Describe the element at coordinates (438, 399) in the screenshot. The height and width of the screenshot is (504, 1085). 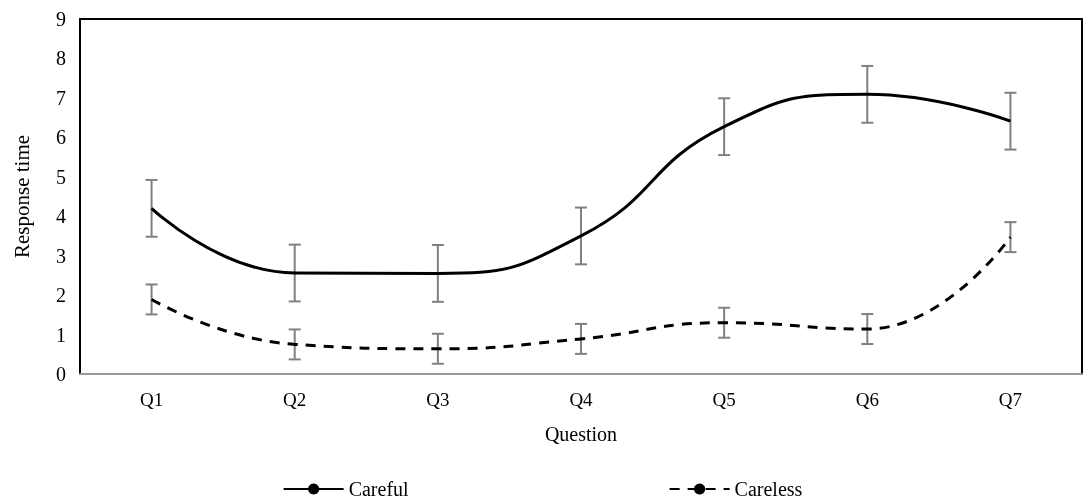
I see `x-tick-label: Q3` at that location.